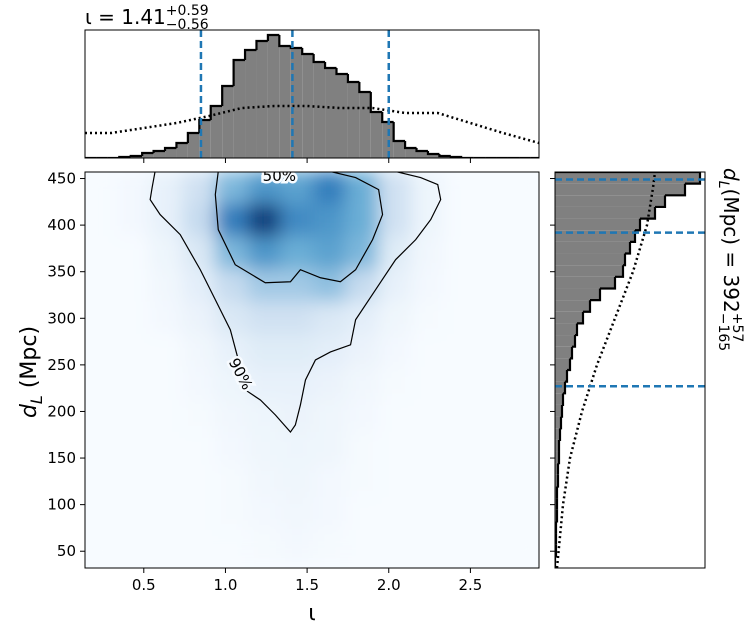 The width and height of the screenshot is (753, 635). I want to click on plot-frame, so click(630, 370).